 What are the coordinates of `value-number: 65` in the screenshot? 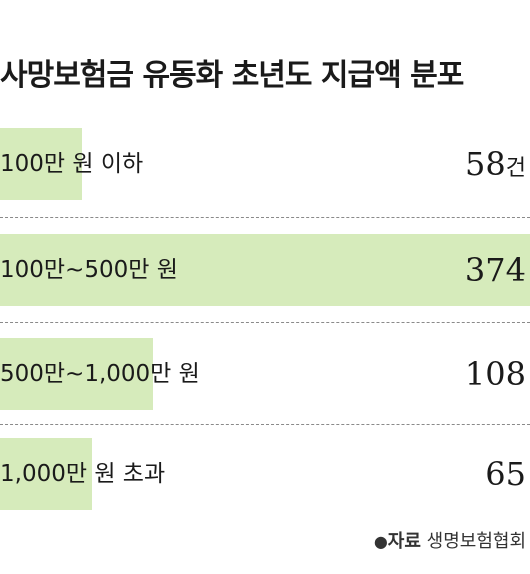 It's located at (505, 474).